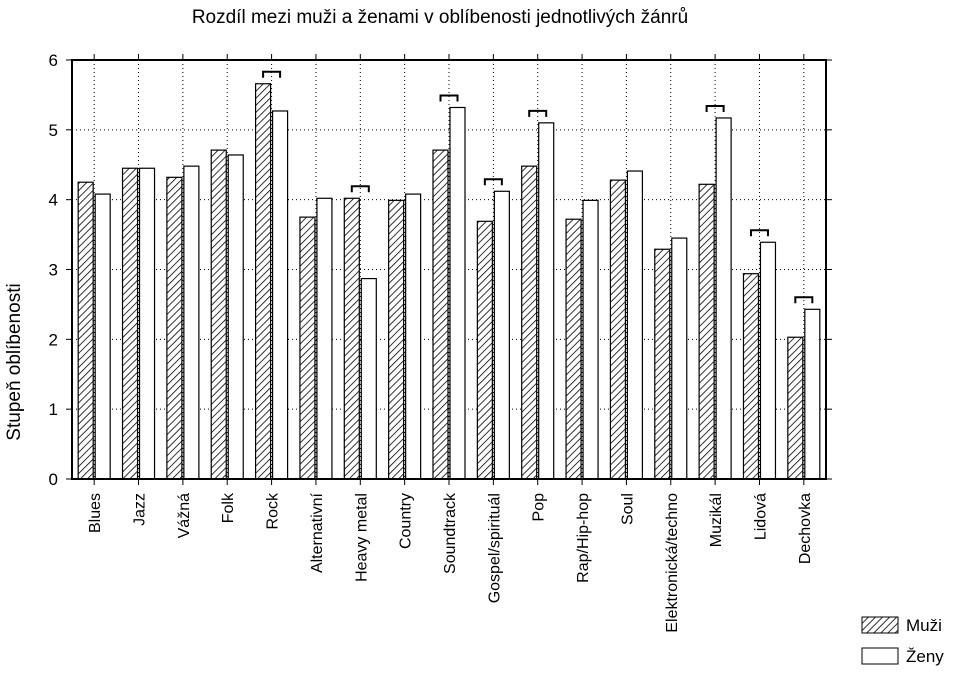 The width and height of the screenshot is (960, 683). I want to click on y-tick-label: 4, so click(53, 200).